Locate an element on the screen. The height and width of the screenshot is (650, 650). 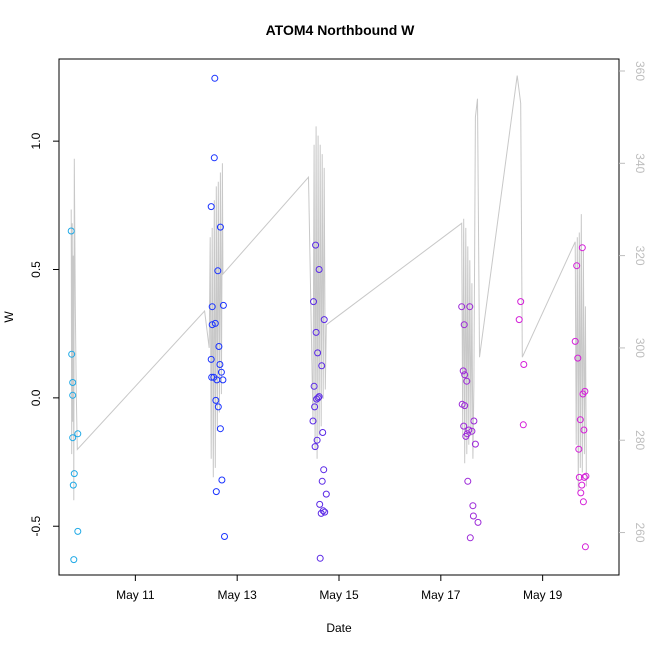
y2-tick-label: 280 is located at coordinates (640, 440).